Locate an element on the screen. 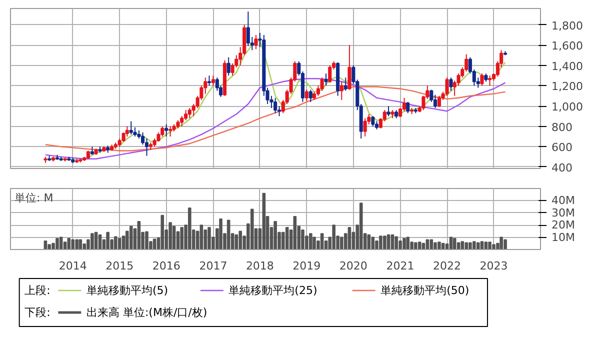 The image size is (600, 340). x-tick-label: 2017 is located at coordinates (213, 266).